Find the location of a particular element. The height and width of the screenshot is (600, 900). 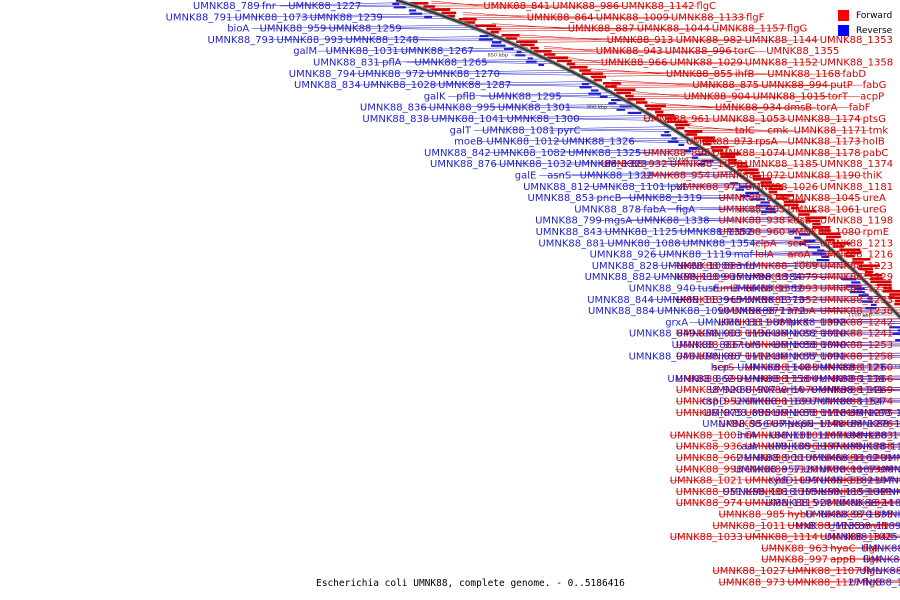

reverse-gene-label: wrbA is located at coordinates (791, 390).